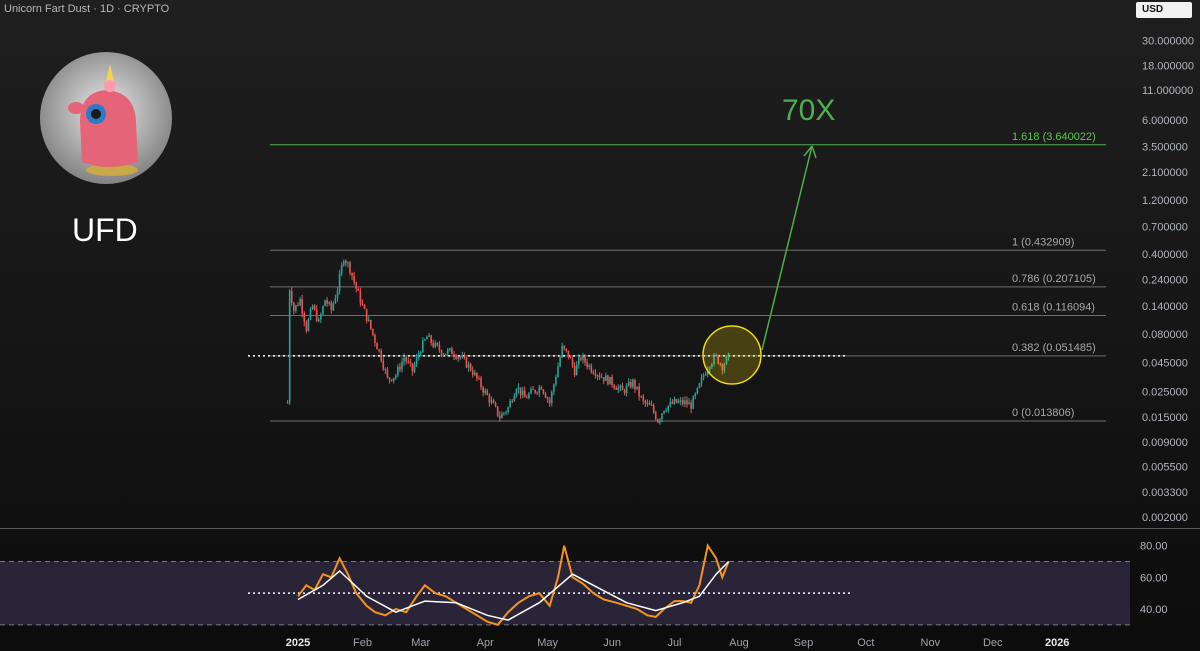 Image resolution: width=1200 pixels, height=651 pixels. Describe the element at coordinates (362, 643) in the screenshot. I see `time-tick: Feb` at that location.